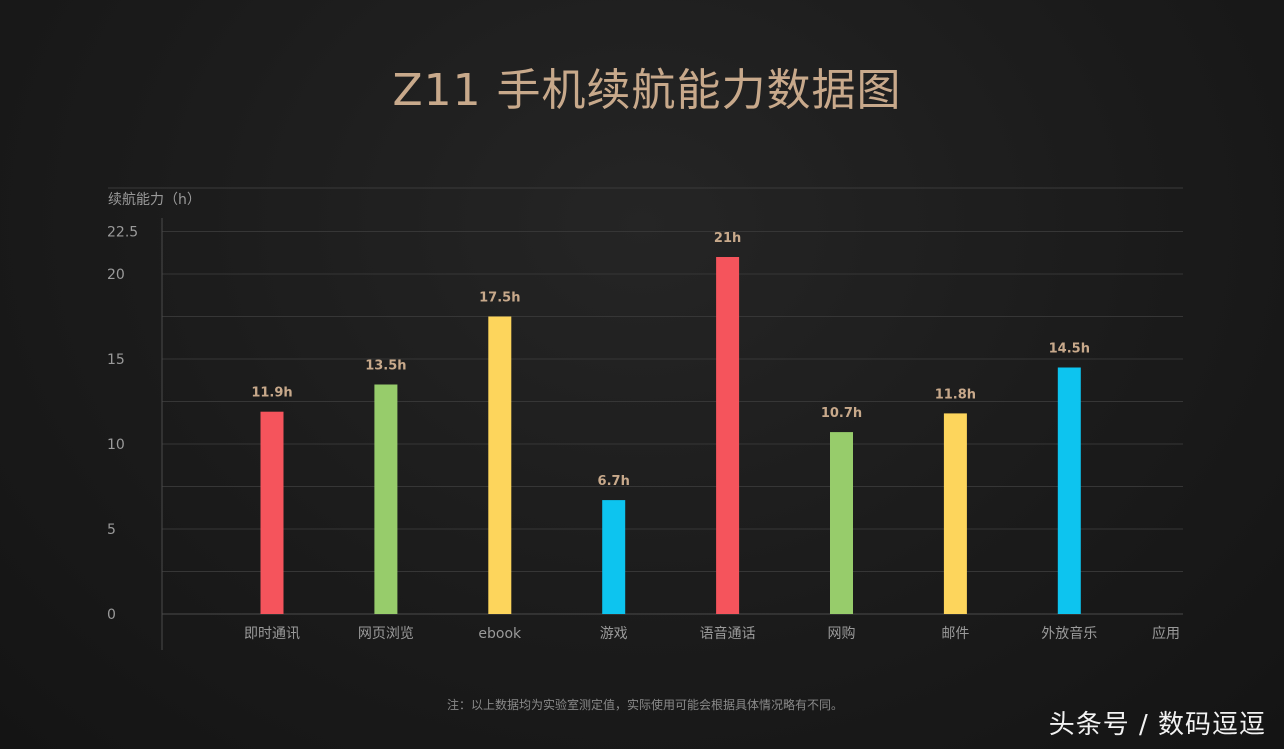 The image size is (1284, 749). What do you see at coordinates (614, 481) in the screenshot?
I see `value-label: 6.7h` at bounding box center [614, 481].